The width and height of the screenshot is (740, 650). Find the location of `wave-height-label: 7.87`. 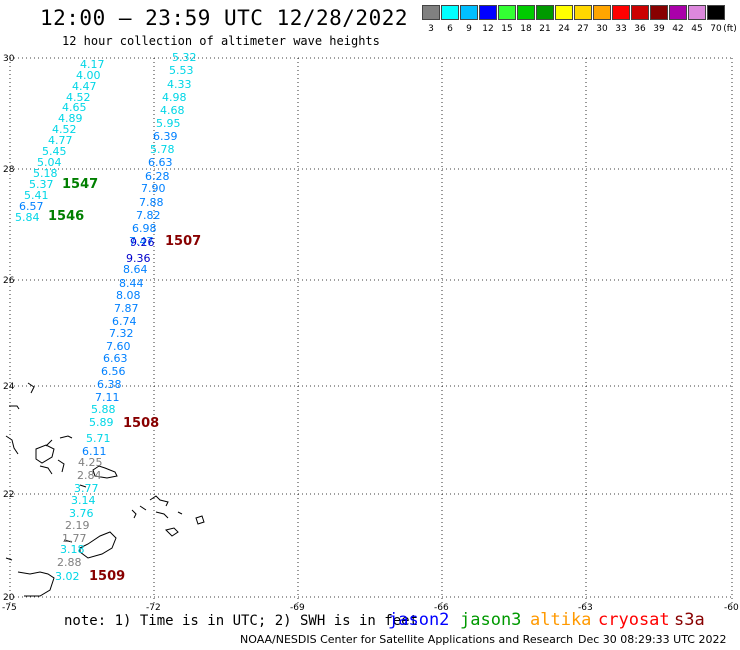

wave-height-label: 7.87 is located at coordinates (126, 308).